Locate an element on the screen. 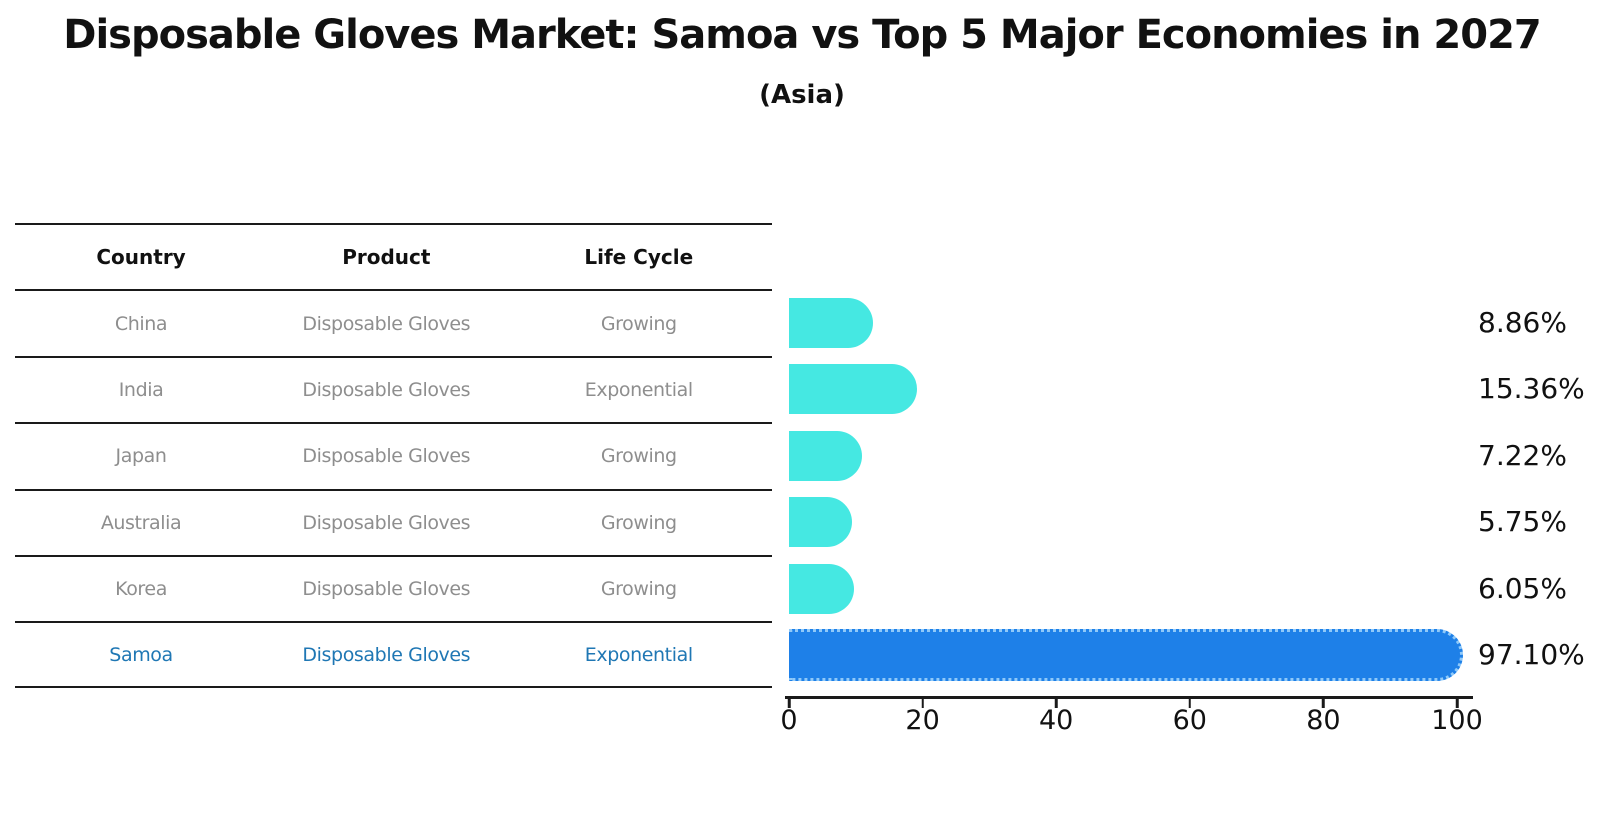 The image size is (1604, 823). table-row-australia: Australia Disposable Gloves Growing is located at coordinates (393, 521).